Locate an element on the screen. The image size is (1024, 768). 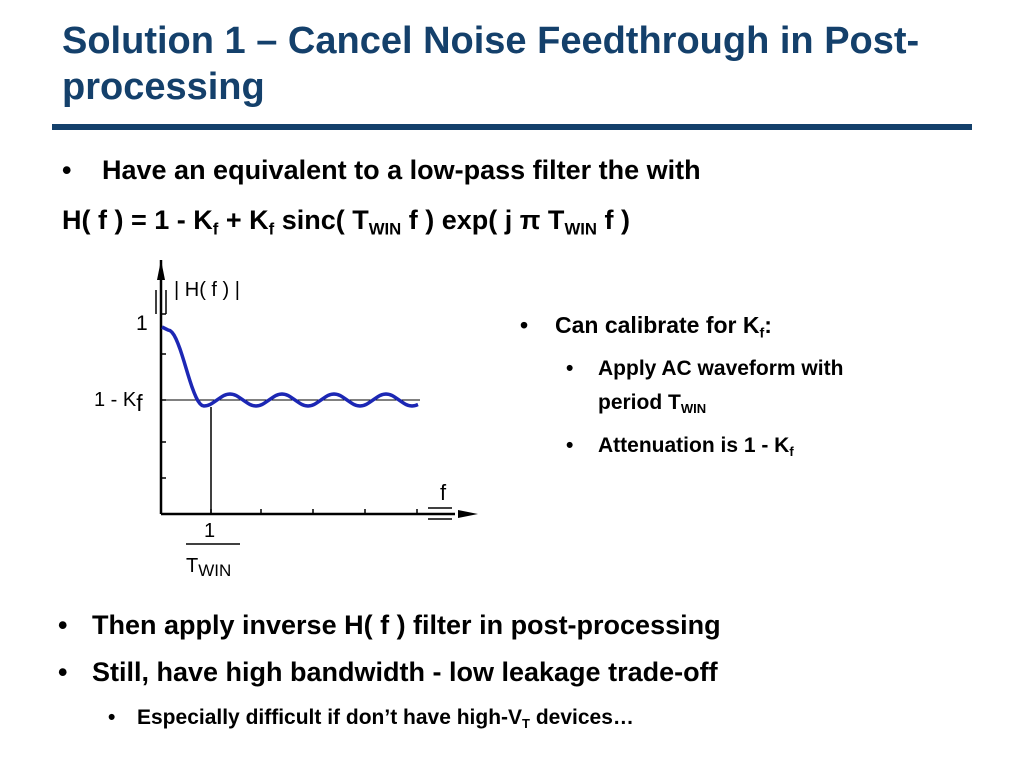
x-tick-numerator: 1 is located at coordinates (209, 531).